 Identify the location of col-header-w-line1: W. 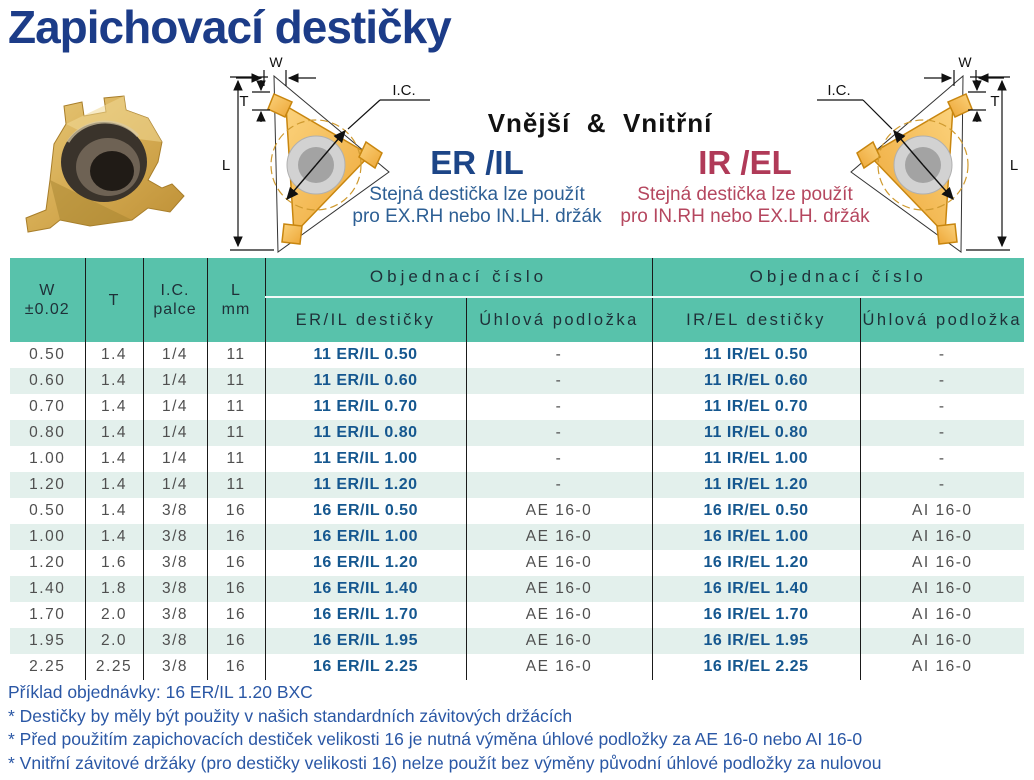
(47, 290).